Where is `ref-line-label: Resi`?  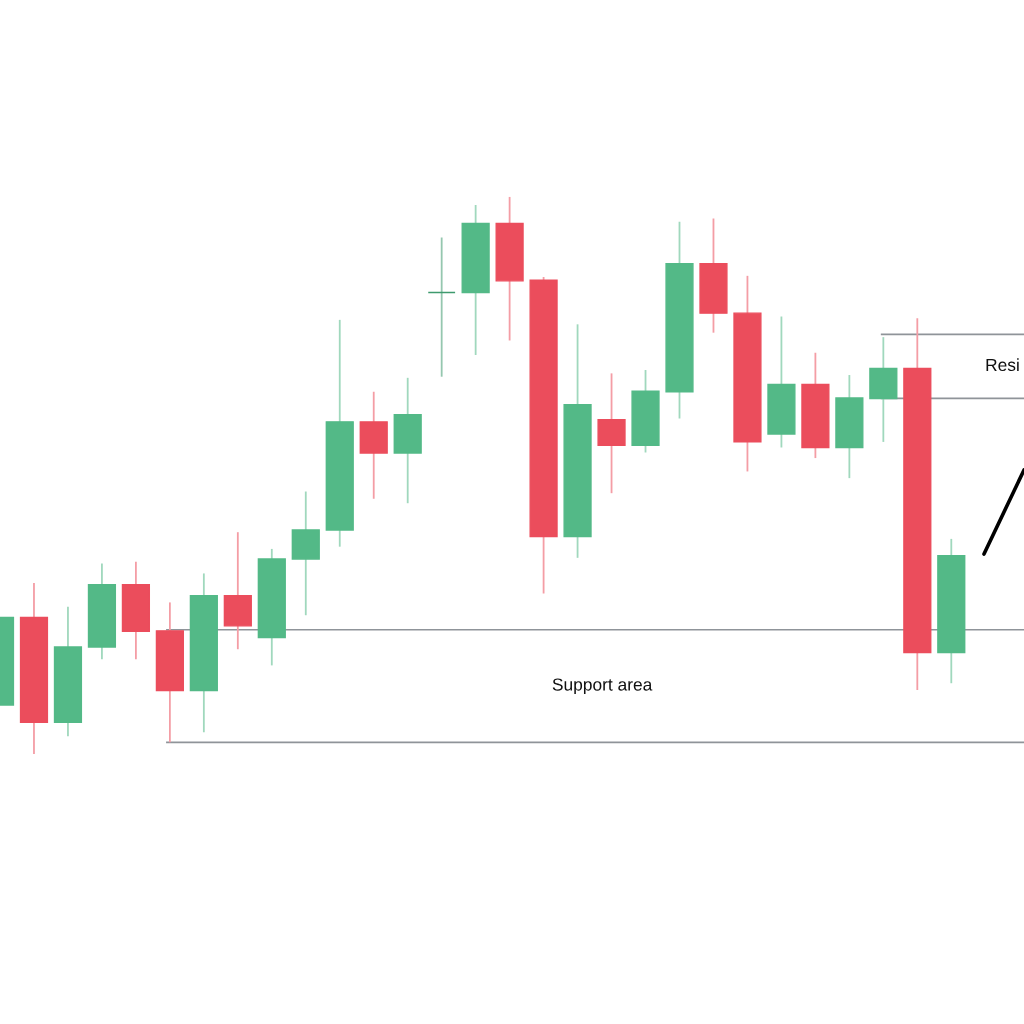 ref-line-label: Resi is located at coordinates (1002, 365).